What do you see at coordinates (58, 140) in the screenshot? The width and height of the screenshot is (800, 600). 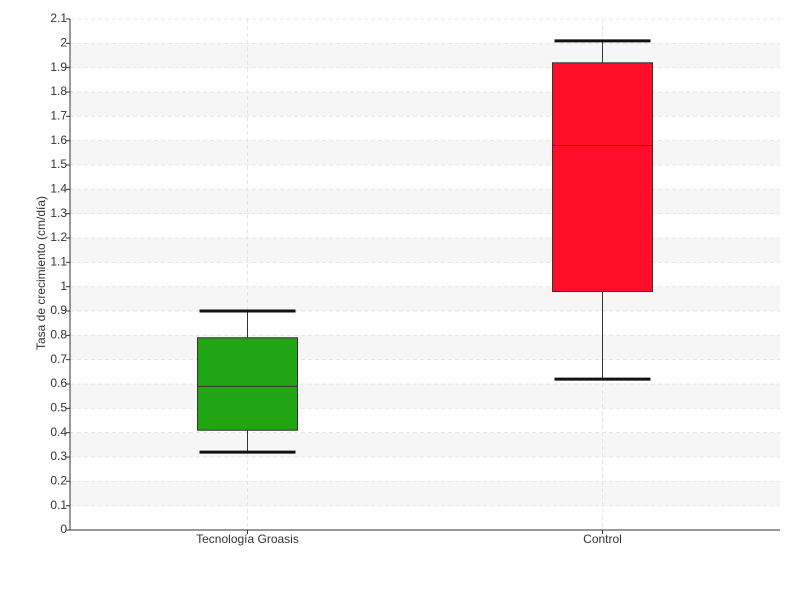 I see `y-tick-label: 1.6` at bounding box center [58, 140].